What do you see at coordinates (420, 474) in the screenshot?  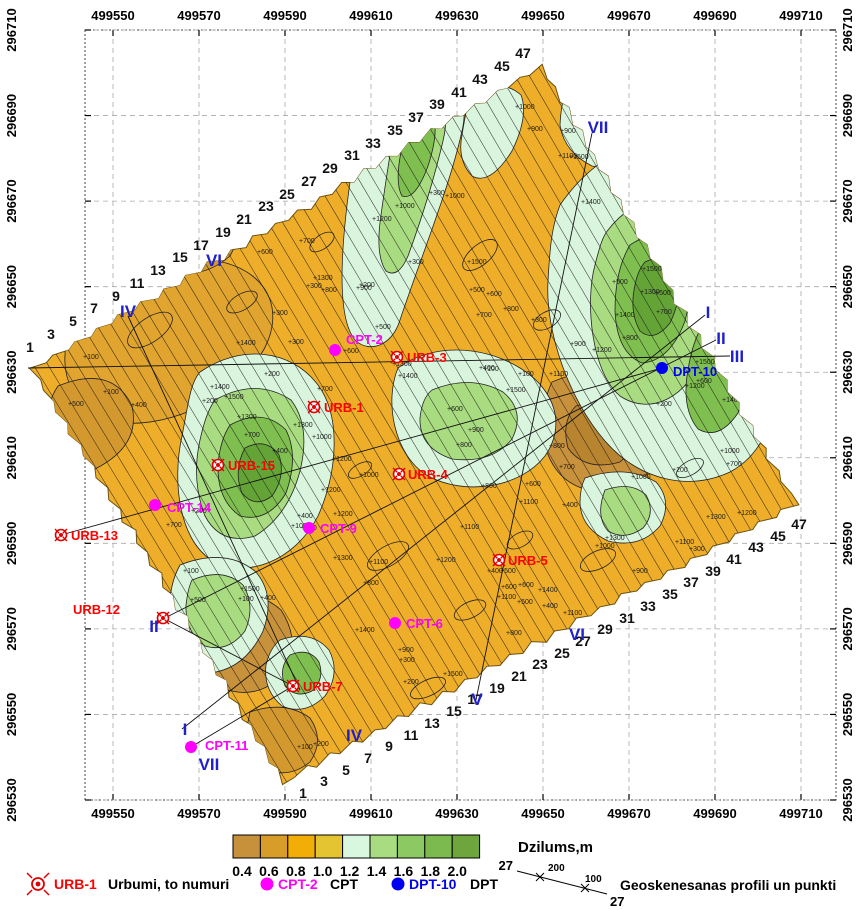 I see `survey-point-URB-4: URB-4` at bounding box center [420, 474].